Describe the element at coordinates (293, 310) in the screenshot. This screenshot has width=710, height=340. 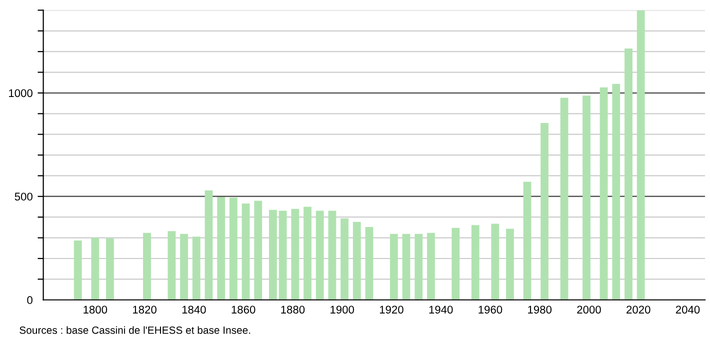
I see `x-tick-label: 1880` at that location.